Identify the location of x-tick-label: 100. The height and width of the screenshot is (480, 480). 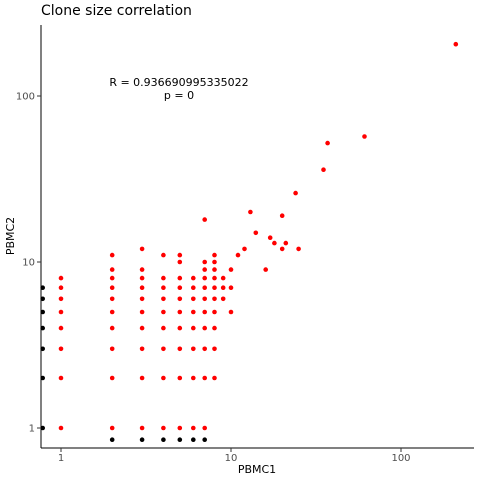
(400, 458).